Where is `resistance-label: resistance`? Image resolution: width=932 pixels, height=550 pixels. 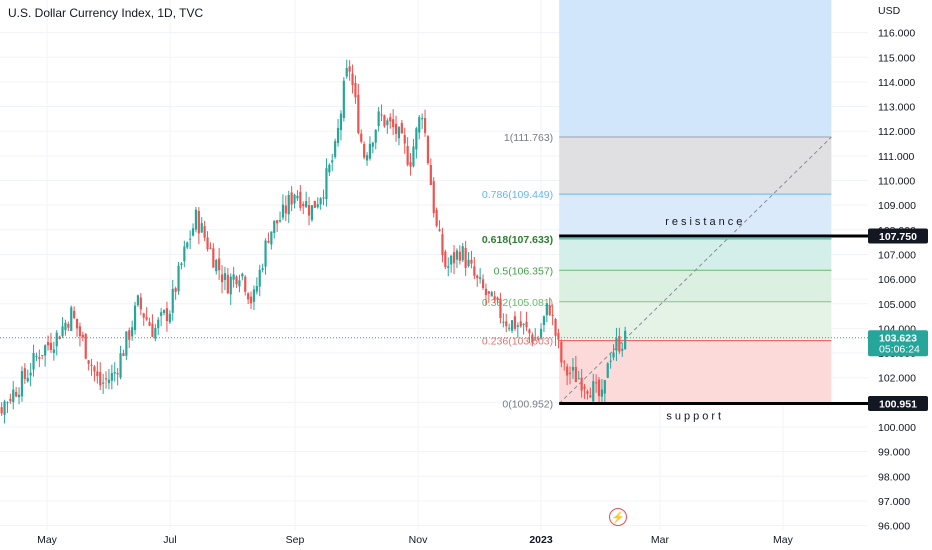
resistance-label: resistance is located at coordinates (705, 222).